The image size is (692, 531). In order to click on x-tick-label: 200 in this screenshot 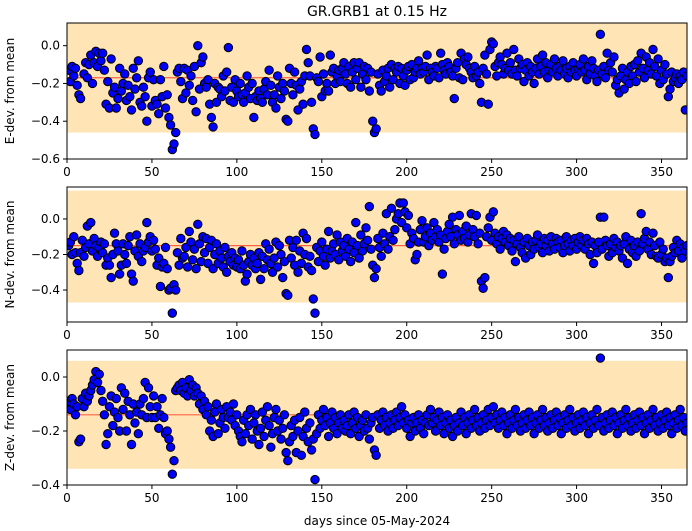, I will do `click(406, 172)`.